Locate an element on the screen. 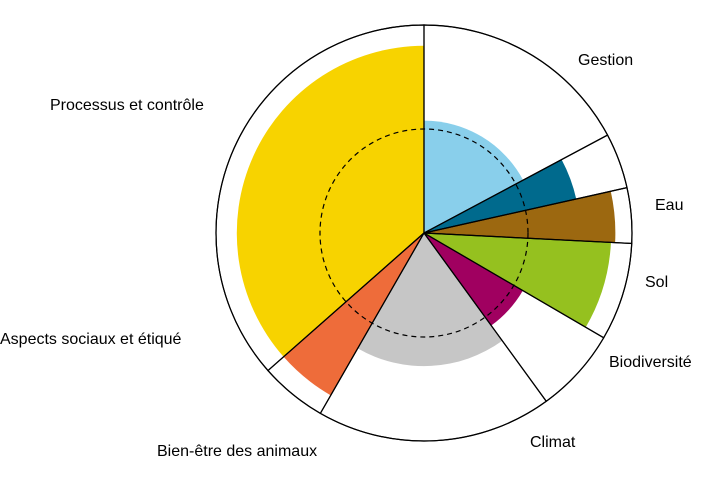 This screenshot has height=495, width=720. sector-climat is located at coordinates (473, 279).